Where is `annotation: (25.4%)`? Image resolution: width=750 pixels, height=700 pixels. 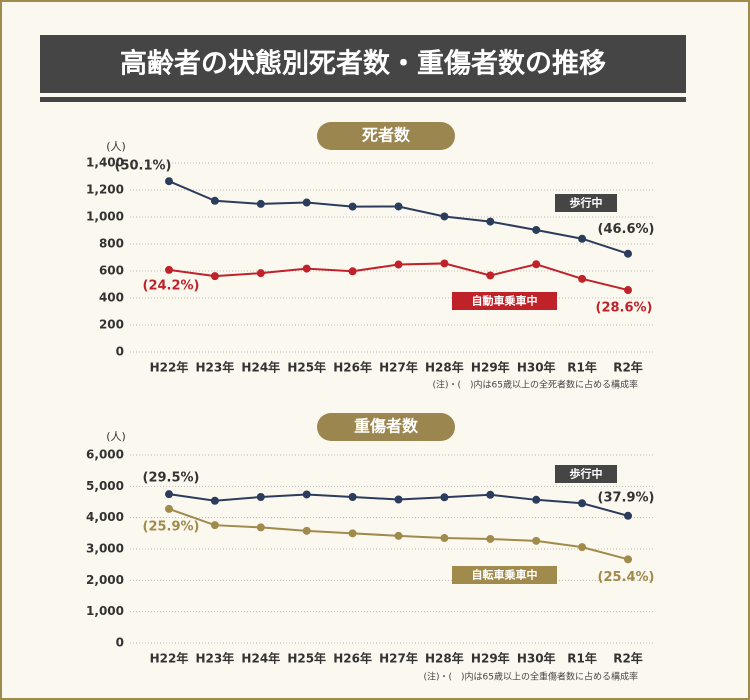
annotation: (25.4%) is located at coordinates (626, 577).